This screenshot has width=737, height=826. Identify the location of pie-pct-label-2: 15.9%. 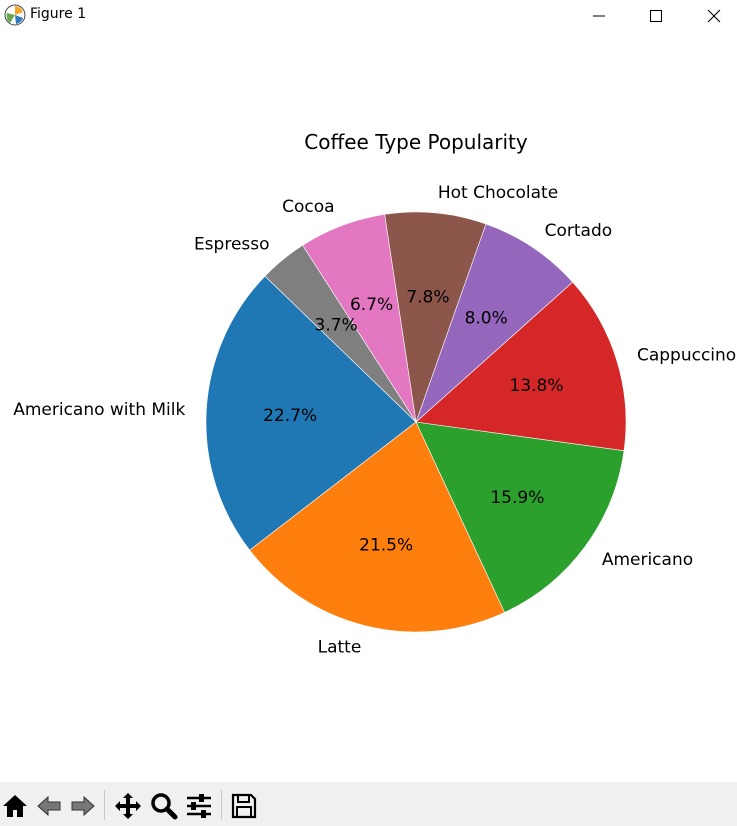
(517, 498).